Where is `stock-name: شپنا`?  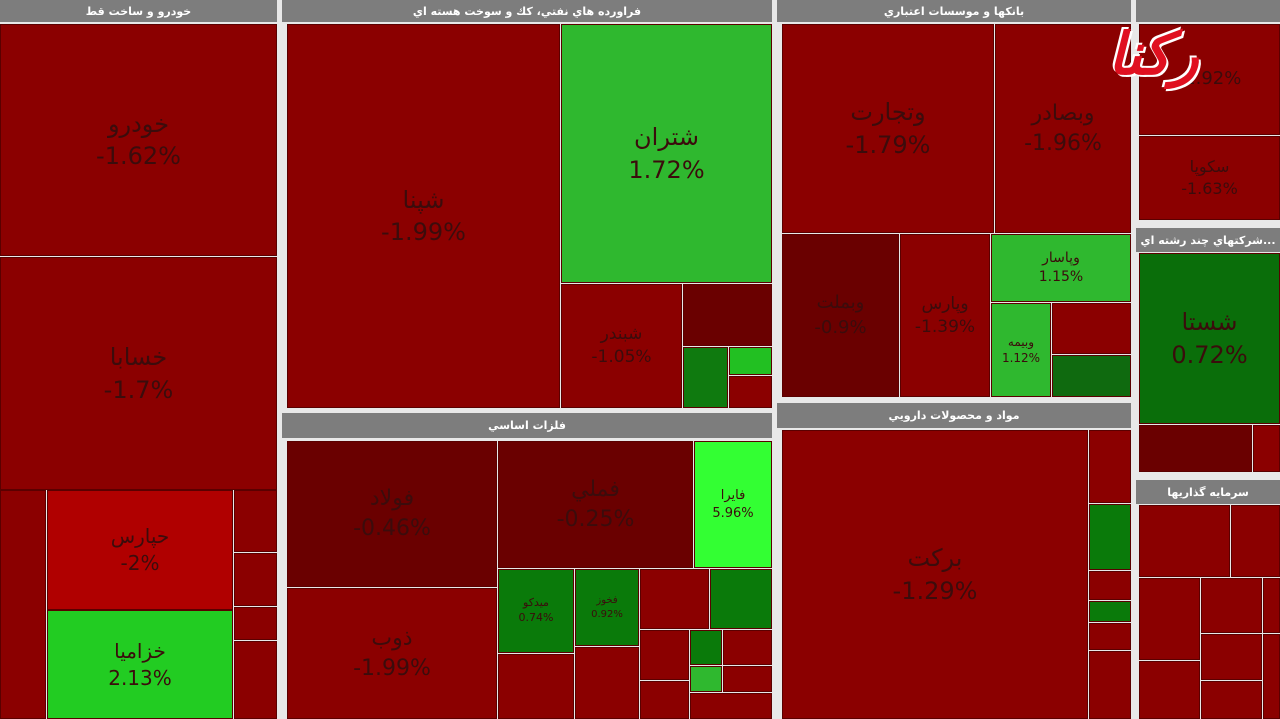 stock-name: شپنا is located at coordinates (423, 199).